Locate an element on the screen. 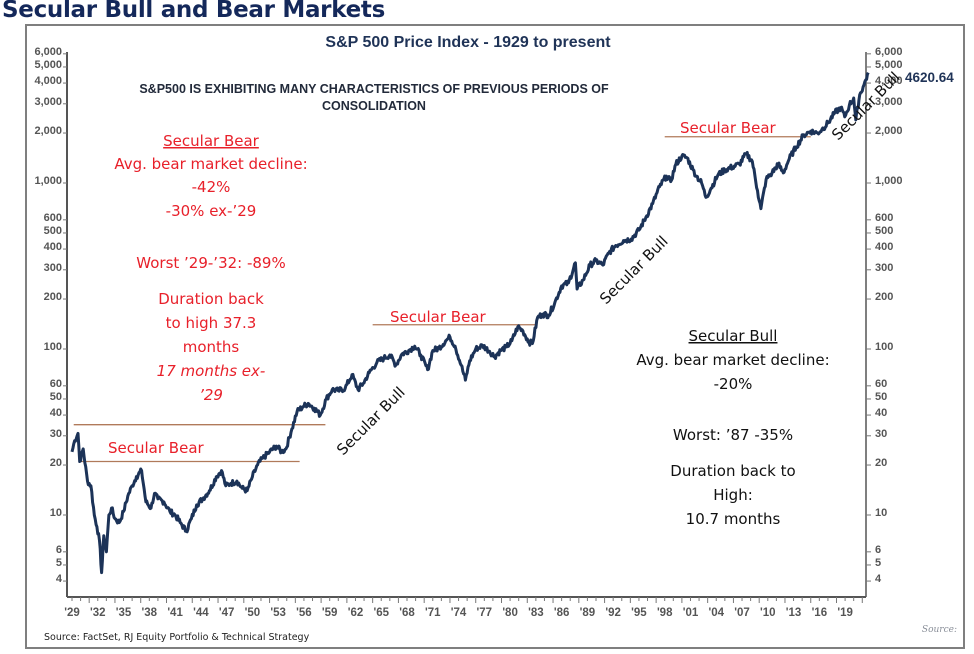  x-tick-label: '62 is located at coordinates (356, 613).